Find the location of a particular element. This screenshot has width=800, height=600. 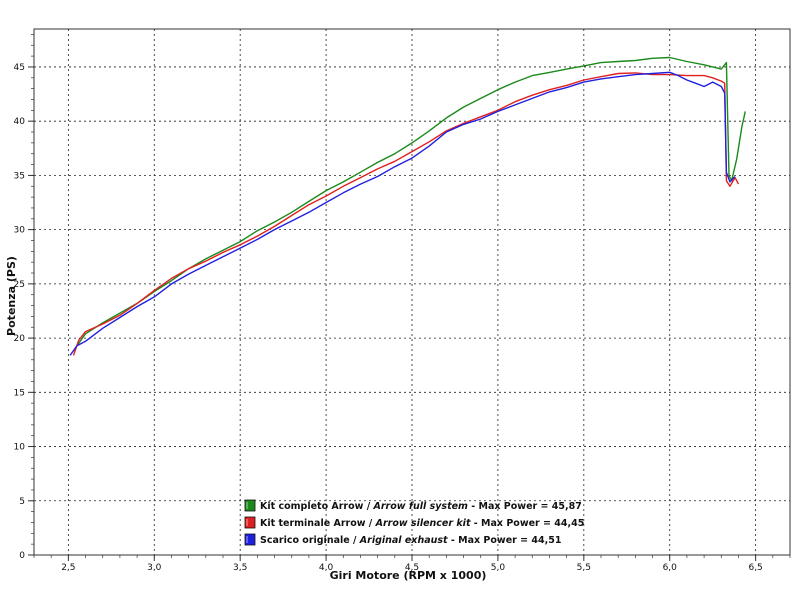

legend-label-italic: Arrow full system is located at coordinates (421, 506).